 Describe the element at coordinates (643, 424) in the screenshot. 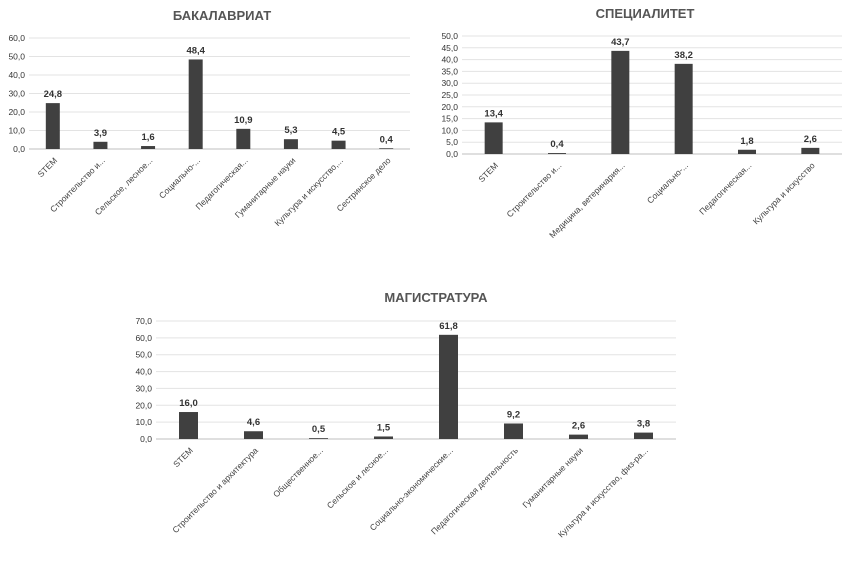

I see `data-label: 3,8` at that location.